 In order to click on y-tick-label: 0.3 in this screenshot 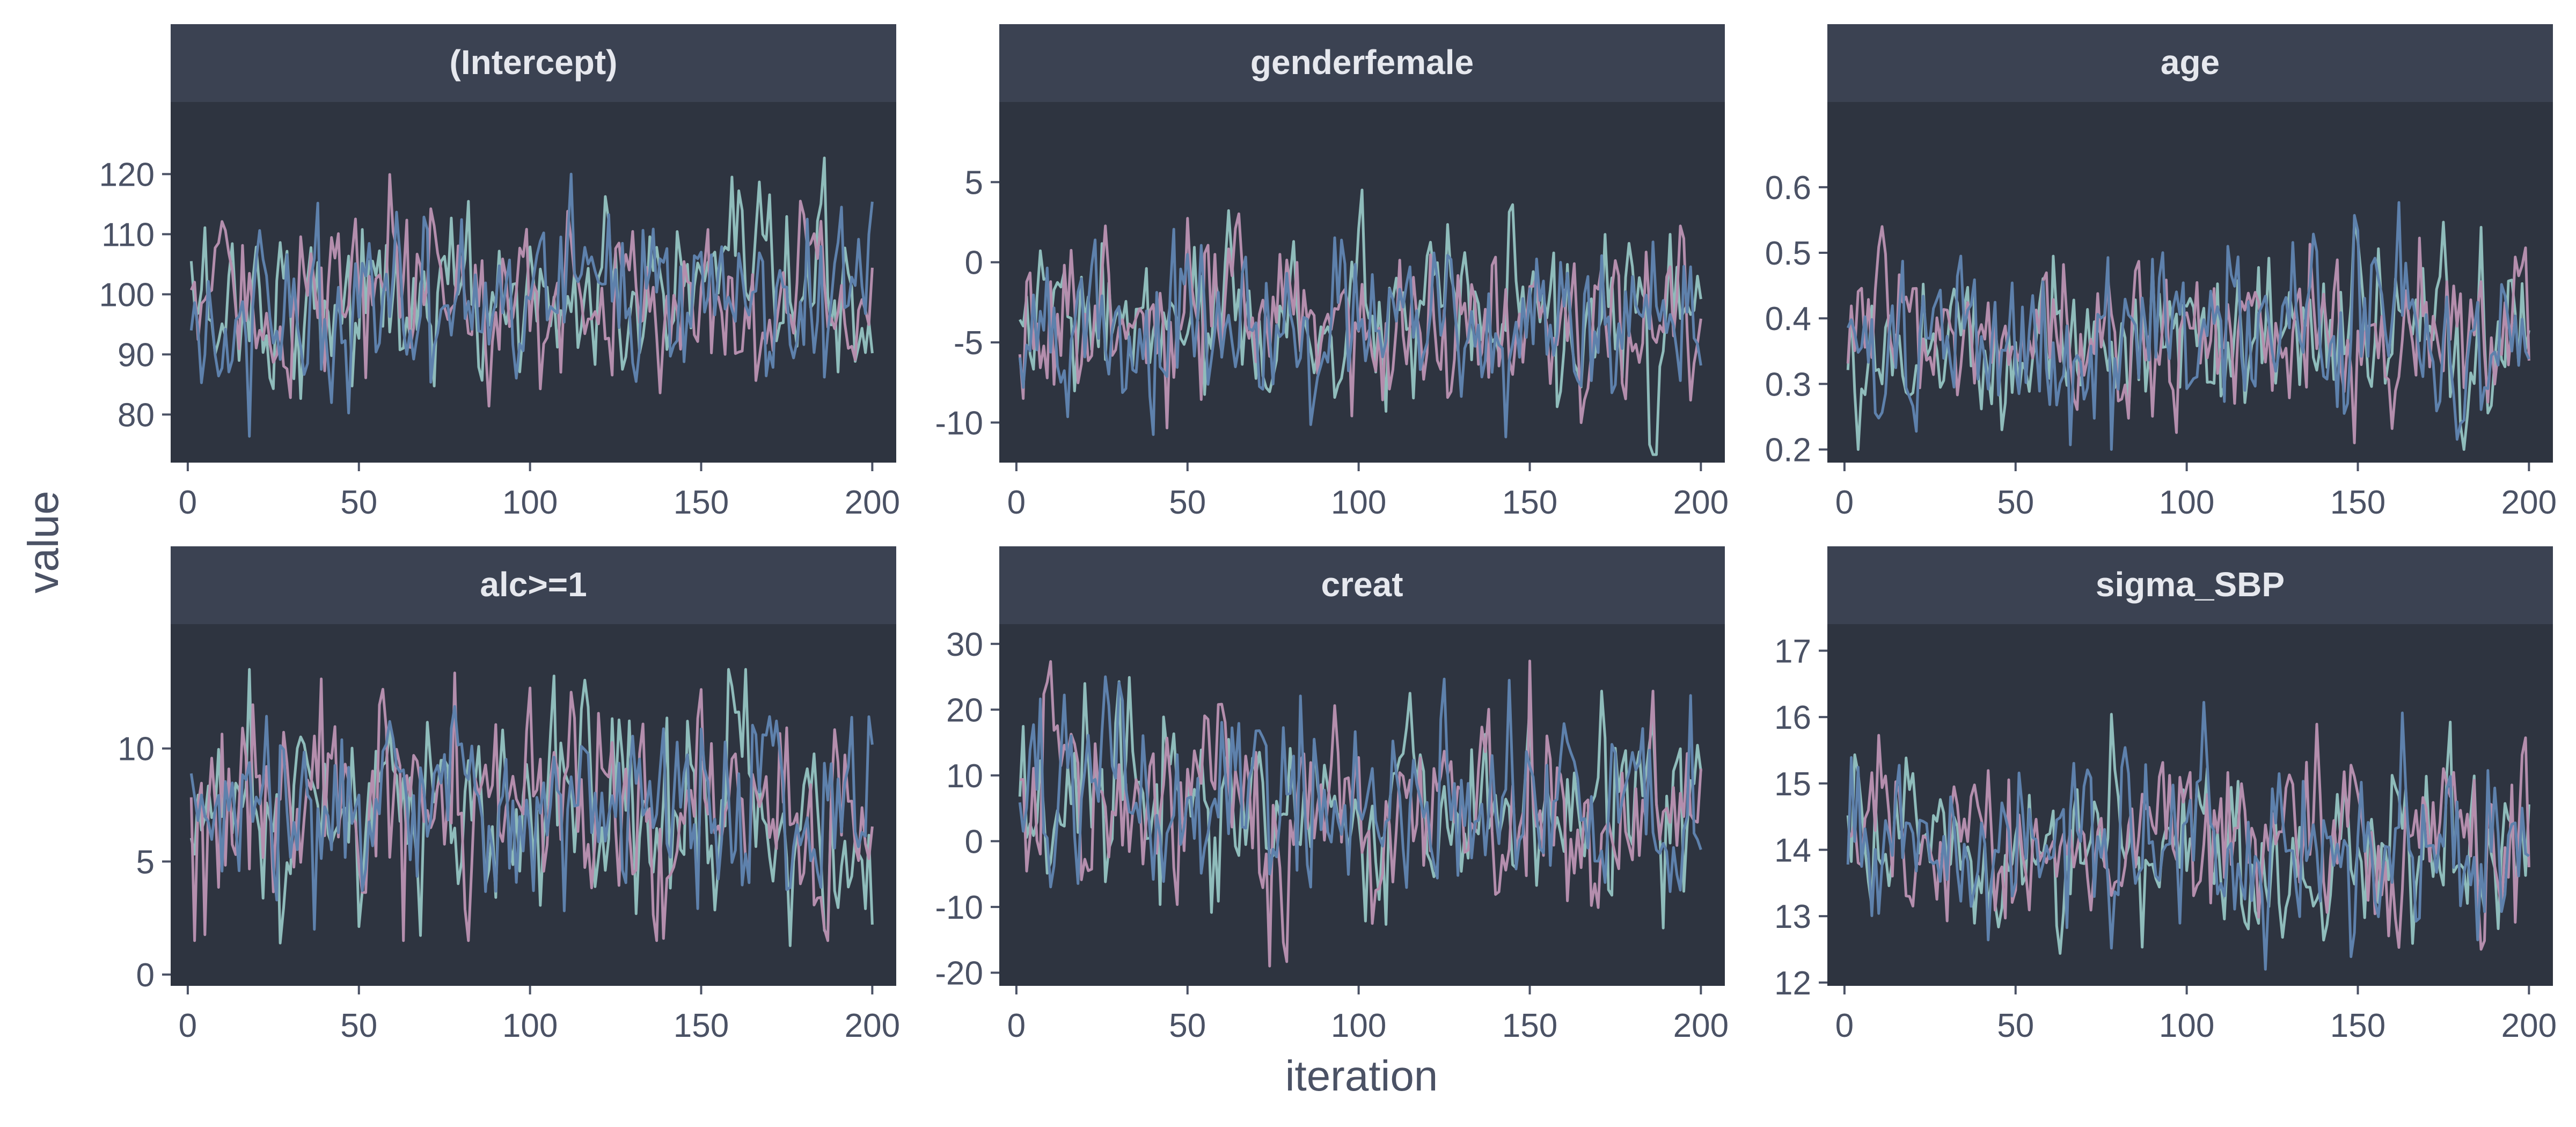, I will do `click(1788, 384)`.